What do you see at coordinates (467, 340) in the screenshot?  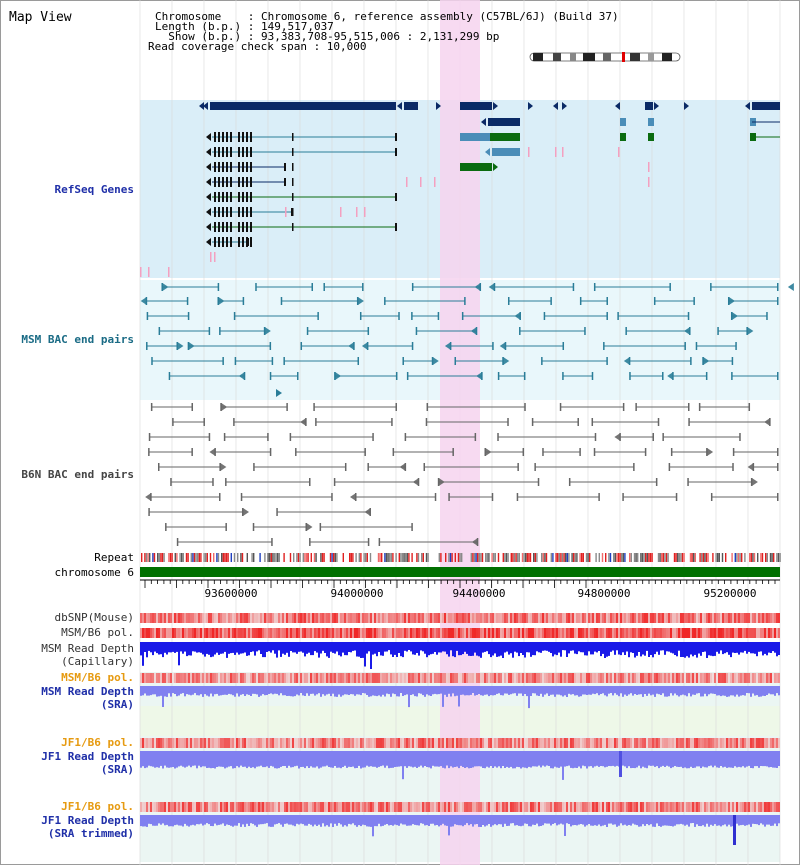 I see `msm-bac-track` at bounding box center [467, 340].